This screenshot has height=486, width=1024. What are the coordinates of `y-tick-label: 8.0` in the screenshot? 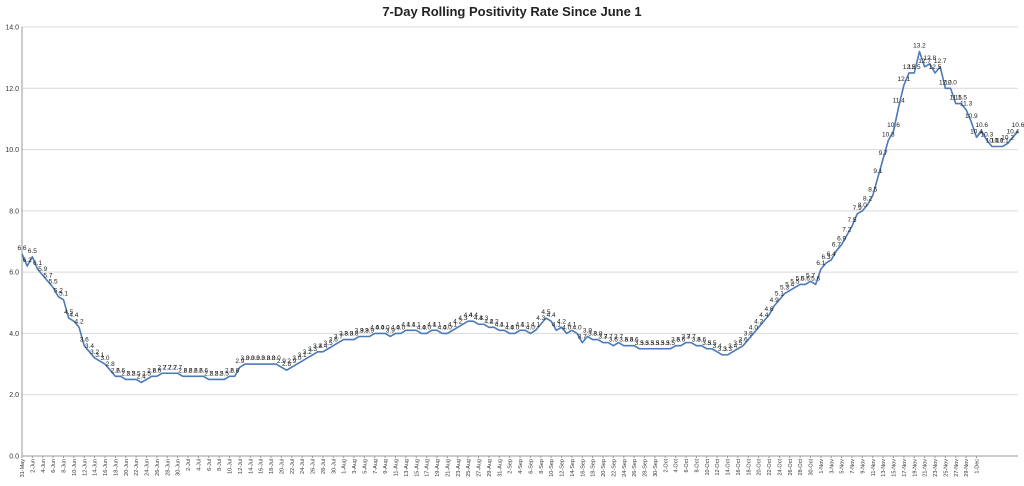 It's located at (14, 211).